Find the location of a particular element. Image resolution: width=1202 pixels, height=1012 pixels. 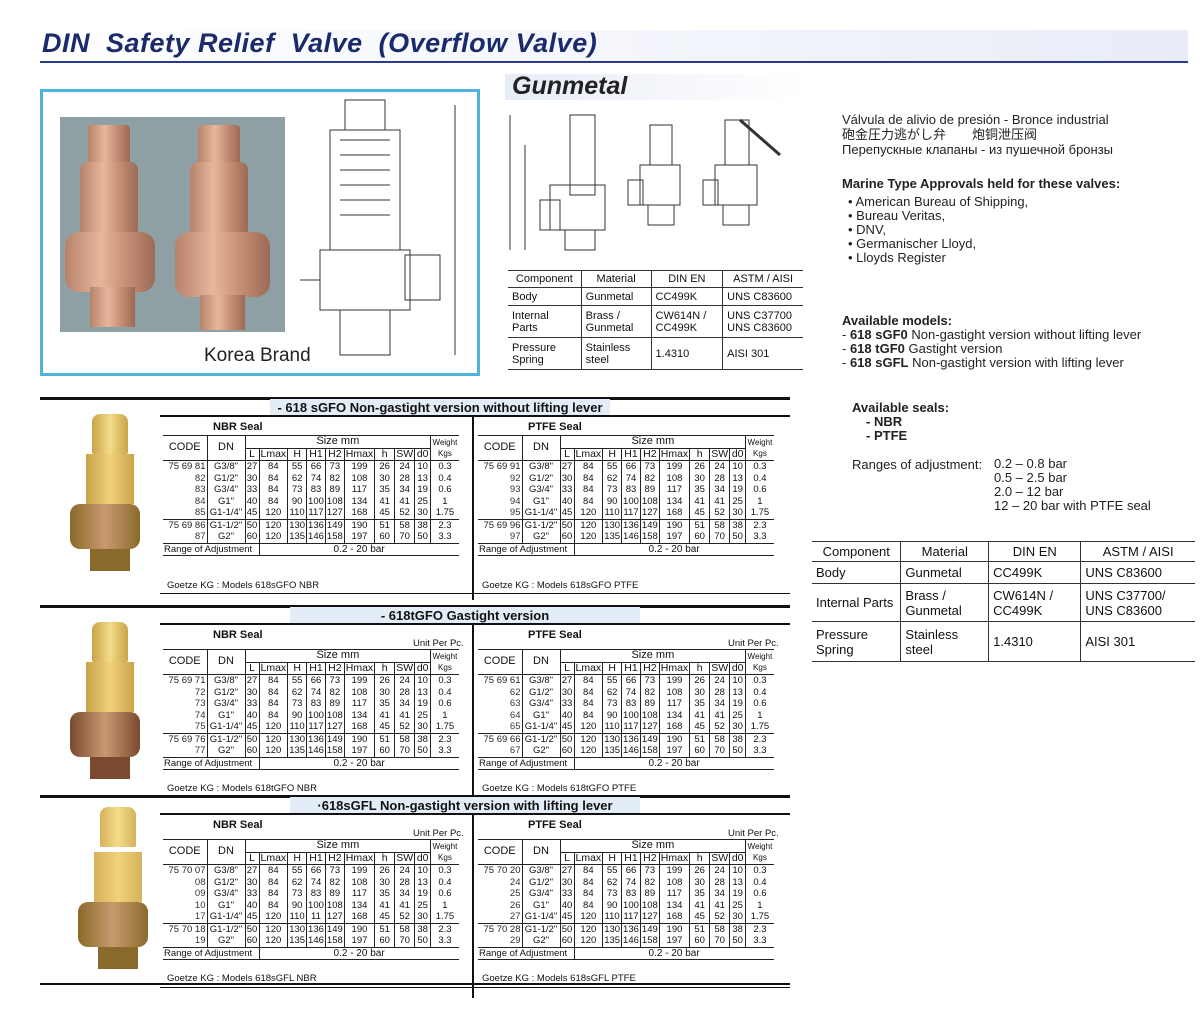

dn-cell: G1/2" is located at coordinates (225, 692).